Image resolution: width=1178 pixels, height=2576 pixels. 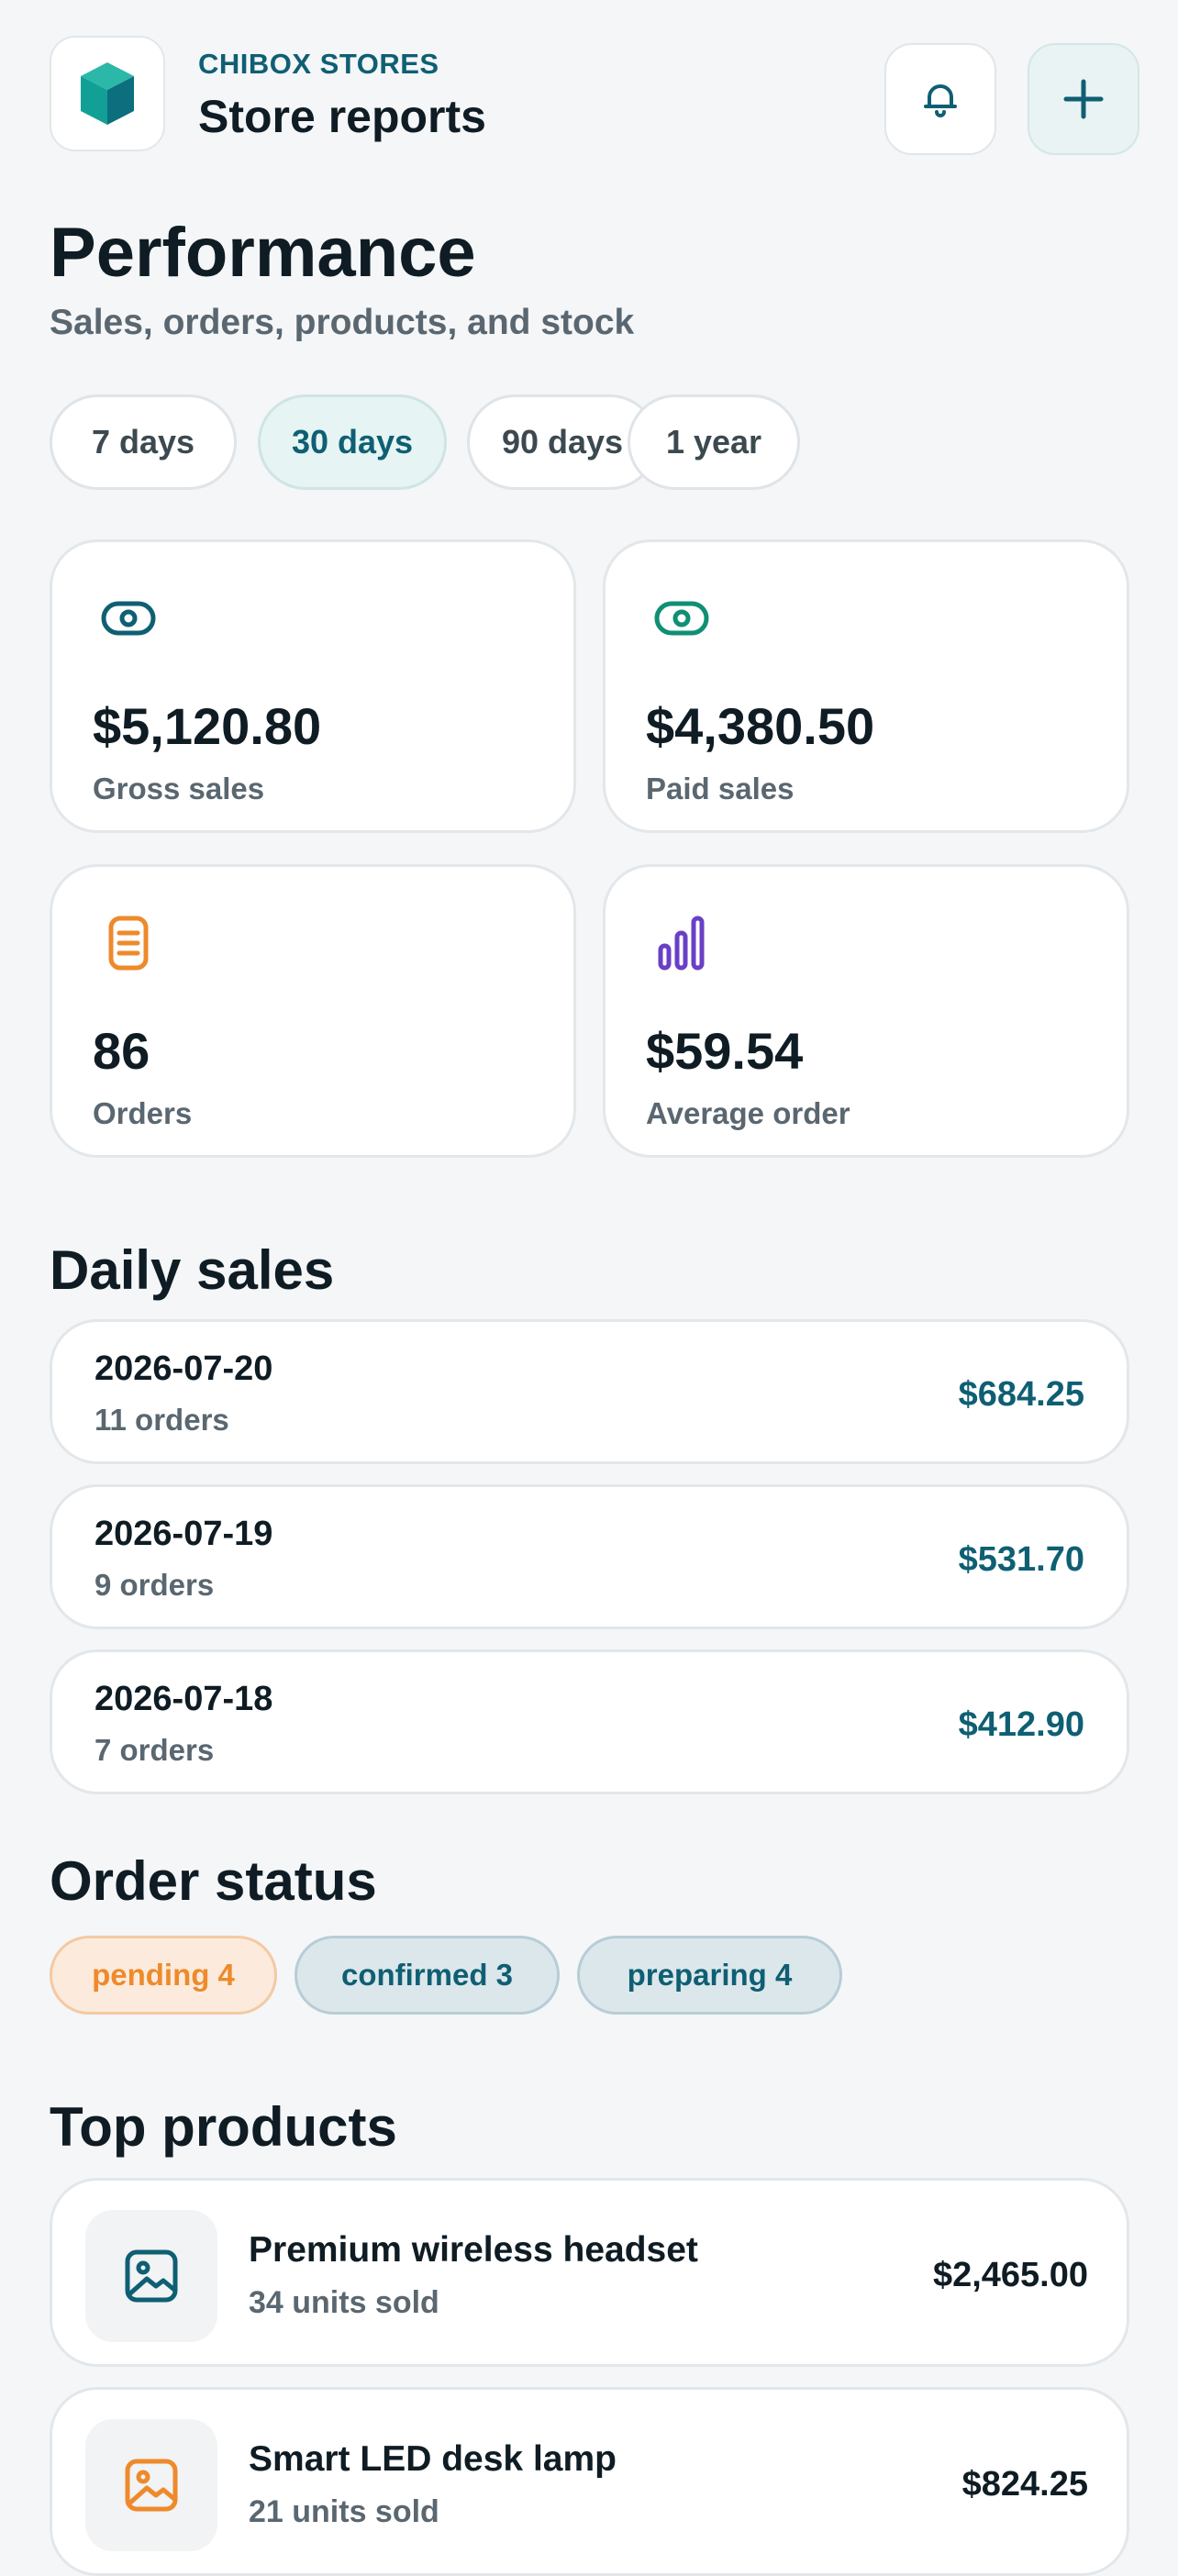 I want to click on stat-label: Gross sales, so click(x=179, y=788).